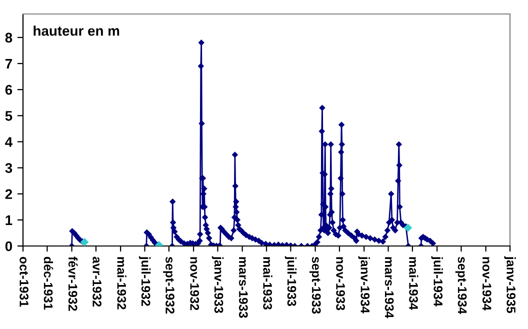 The height and width of the screenshot is (329, 528). I want to click on x-tick-label: janv-1935, so click(510, 285).